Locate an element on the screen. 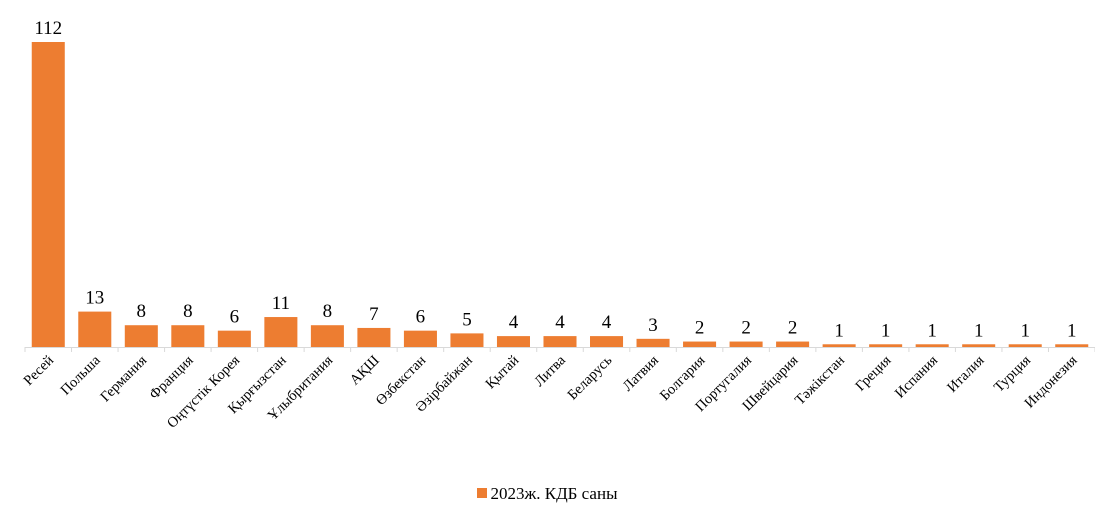 Image resolution: width=1095 pixels, height=513 pixels. category-label: Греция is located at coordinates (874, 373).